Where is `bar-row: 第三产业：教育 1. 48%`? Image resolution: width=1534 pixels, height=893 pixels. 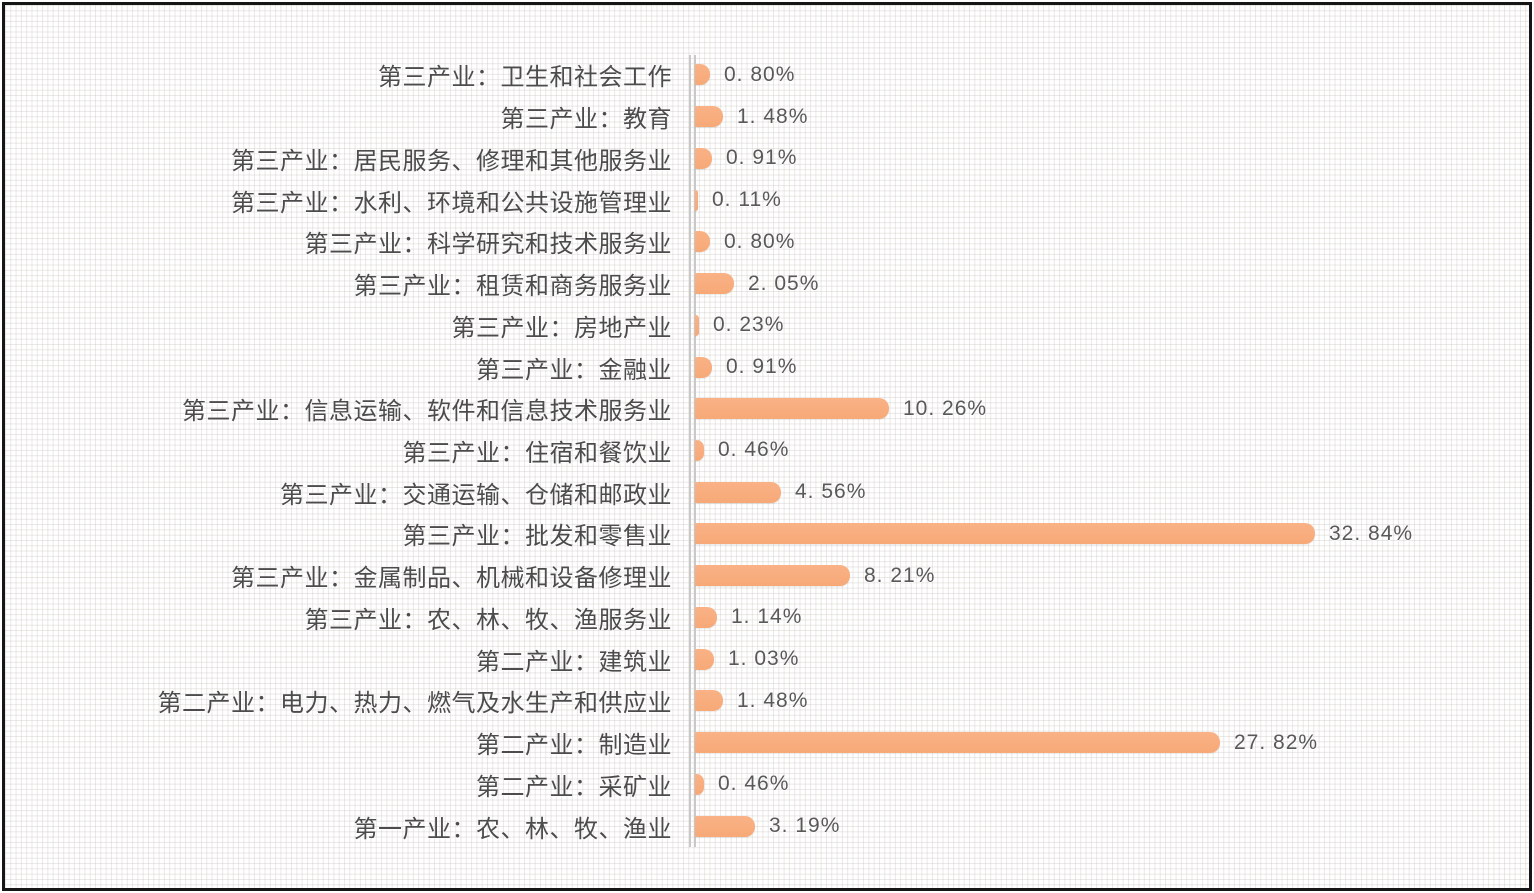
bar-row: 第三产业：教育 1. 48% is located at coordinates (767, 117).